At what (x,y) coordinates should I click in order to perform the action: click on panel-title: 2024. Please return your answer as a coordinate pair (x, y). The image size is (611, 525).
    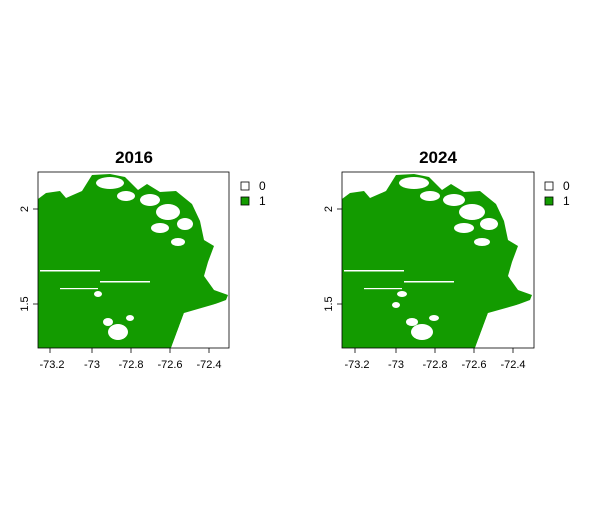
    Looking at the image, I should click on (438, 157).